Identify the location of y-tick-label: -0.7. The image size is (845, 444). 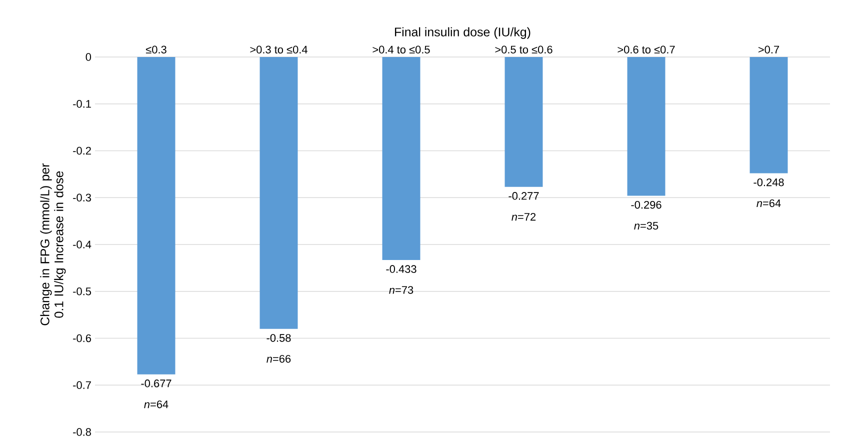
(82, 385).